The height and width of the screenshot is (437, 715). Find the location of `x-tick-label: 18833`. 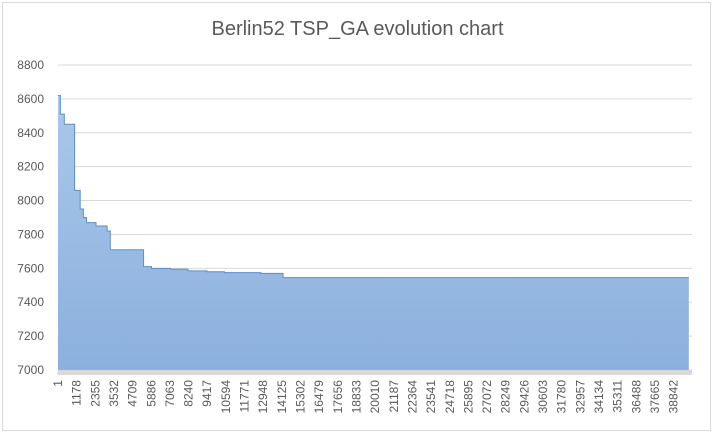

x-tick-label: 18833 is located at coordinates (356, 397).